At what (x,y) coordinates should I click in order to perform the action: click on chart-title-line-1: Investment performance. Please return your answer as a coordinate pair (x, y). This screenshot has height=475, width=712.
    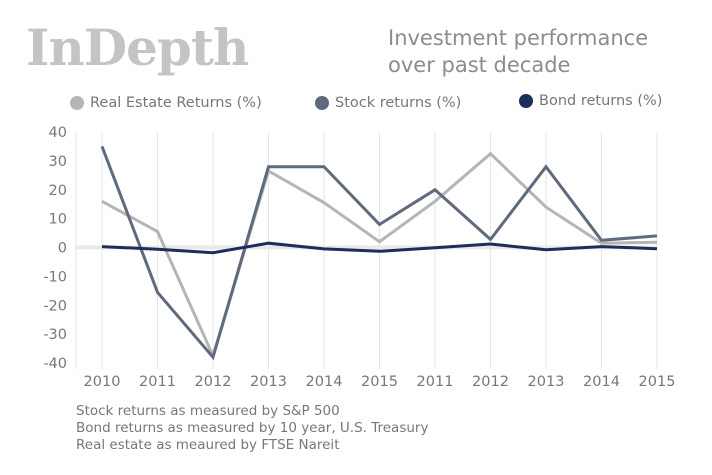
    Looking at the image, I should click on (518, 38).